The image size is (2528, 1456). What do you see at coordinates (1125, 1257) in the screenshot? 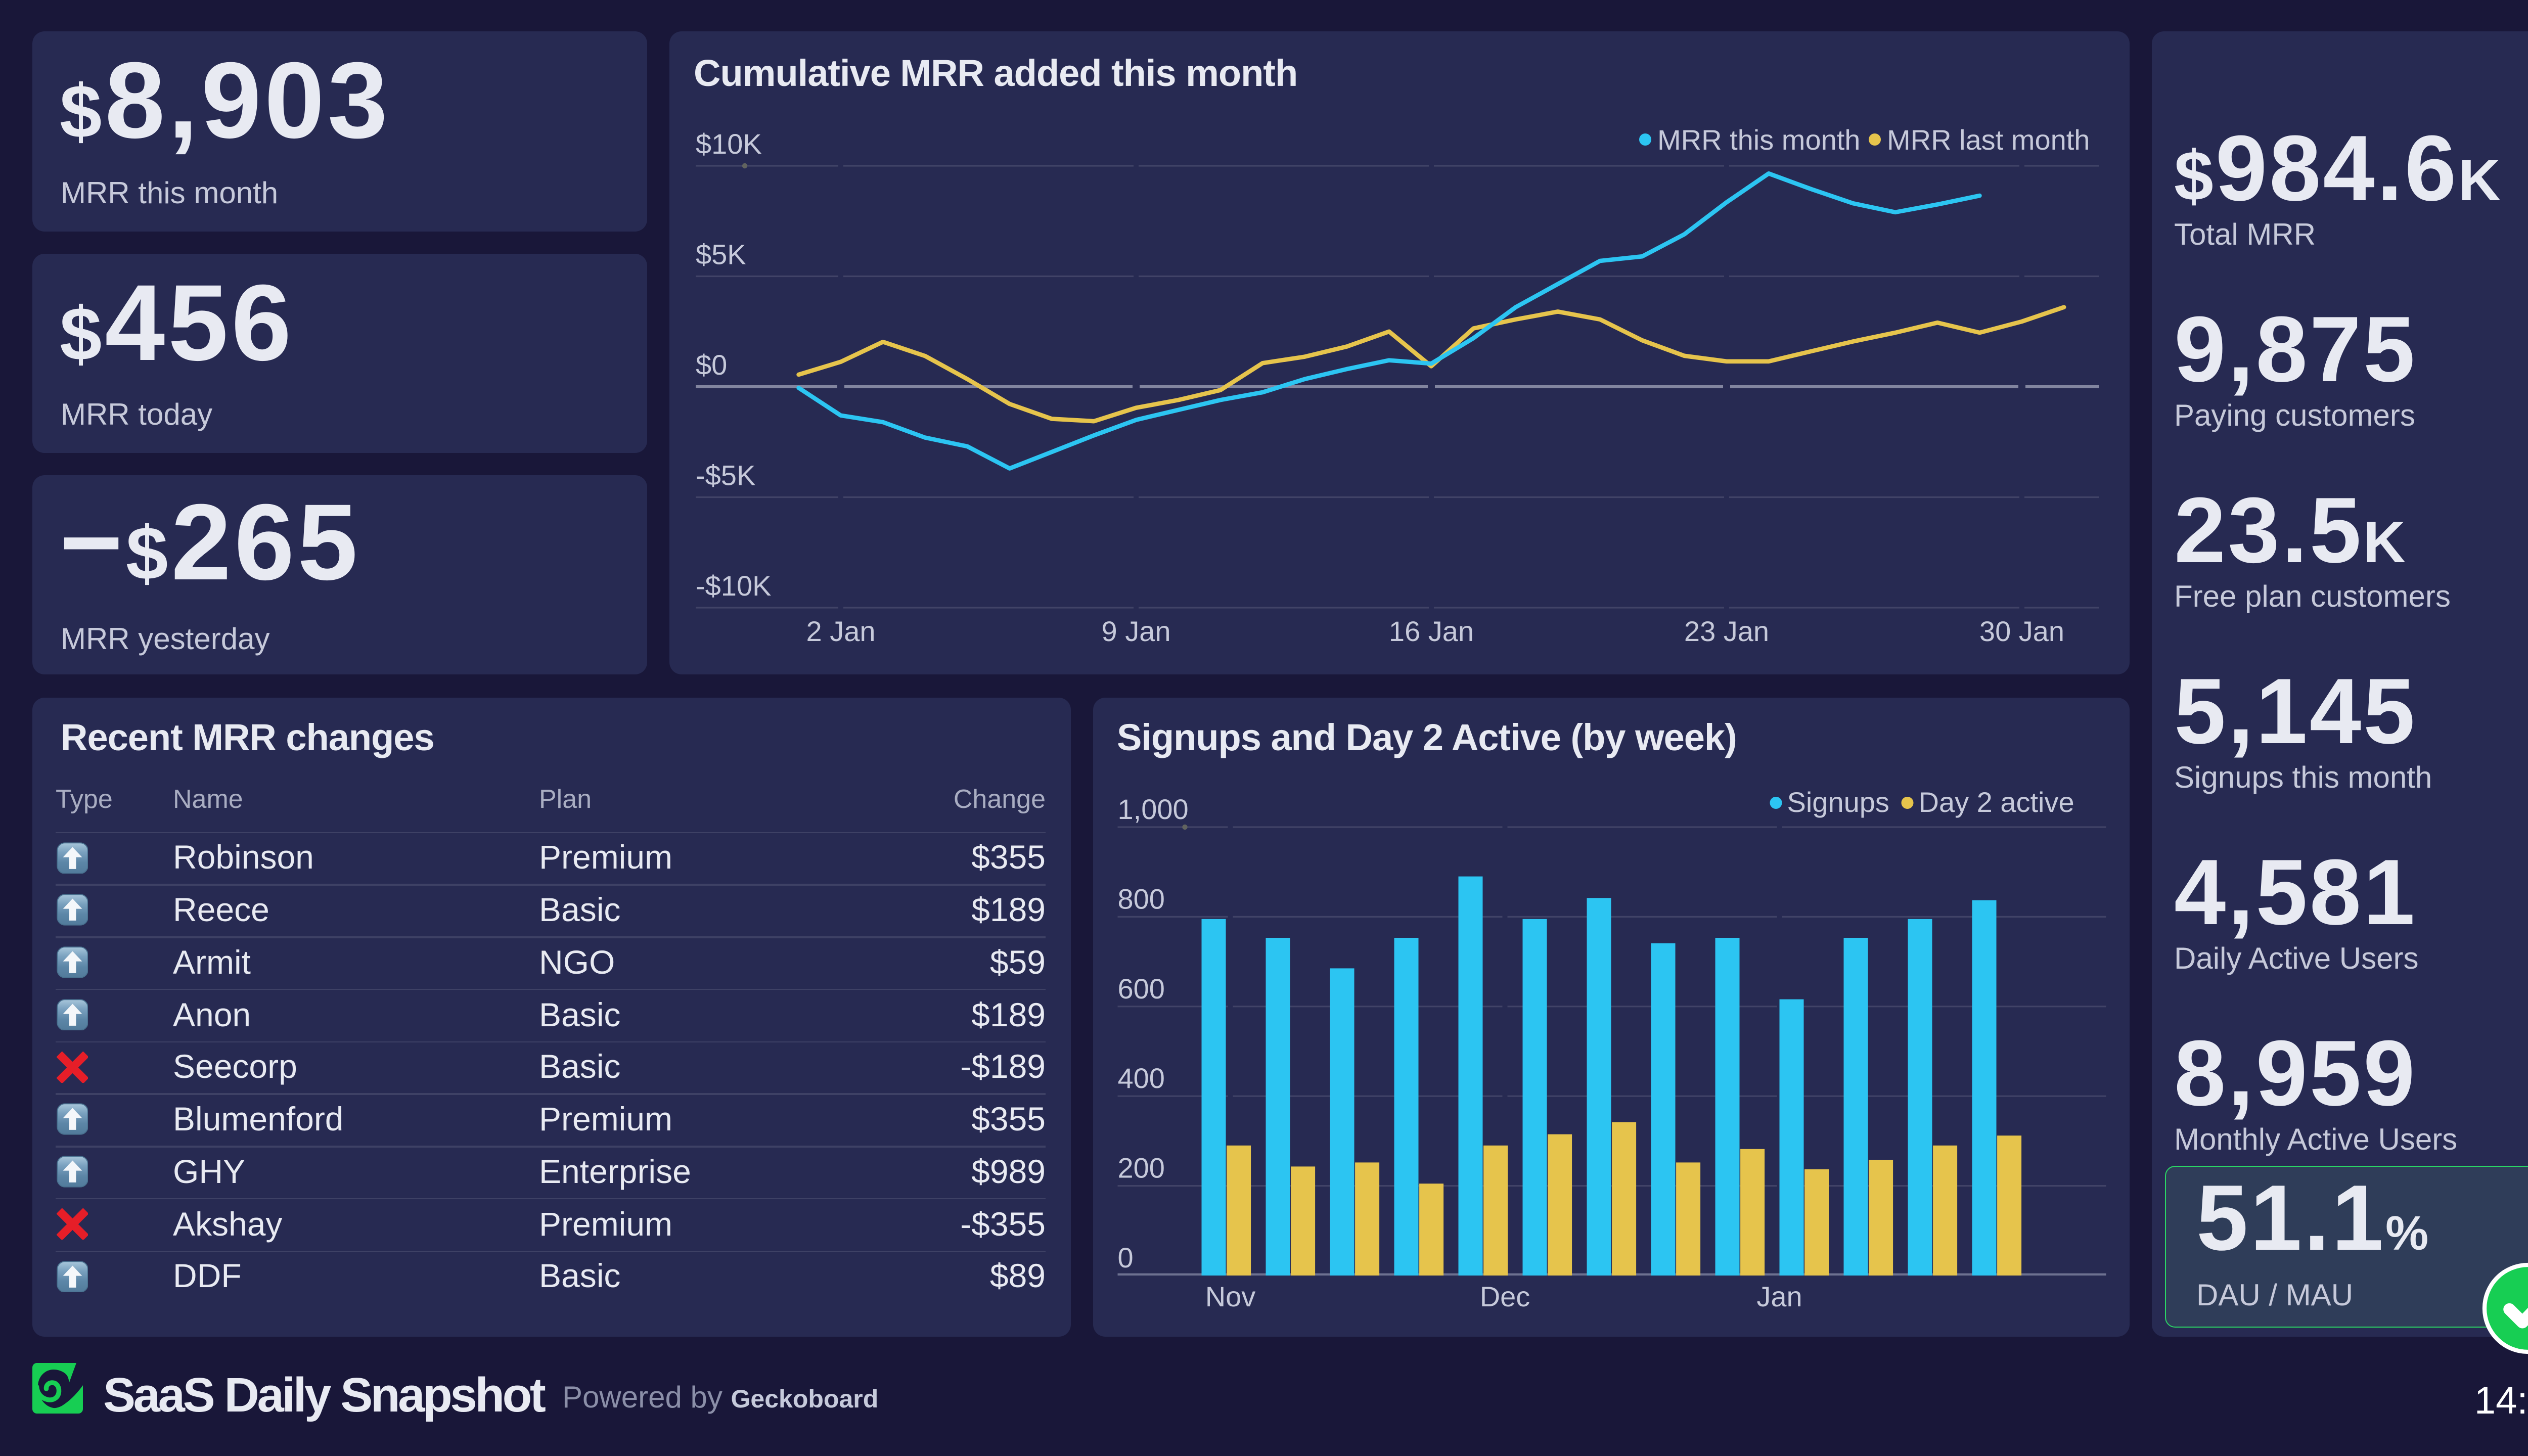
I see `svg-text: 0` at bounding box center [1125, 1257].